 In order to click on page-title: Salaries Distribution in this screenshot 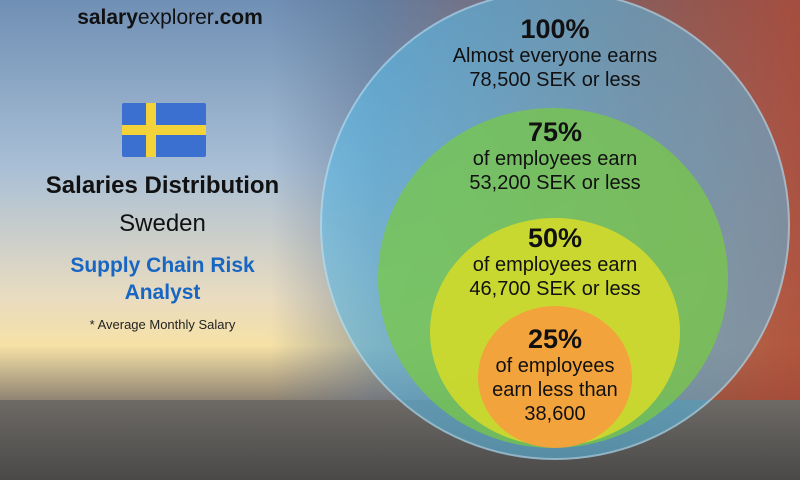, I will do `click(162, 185)`.